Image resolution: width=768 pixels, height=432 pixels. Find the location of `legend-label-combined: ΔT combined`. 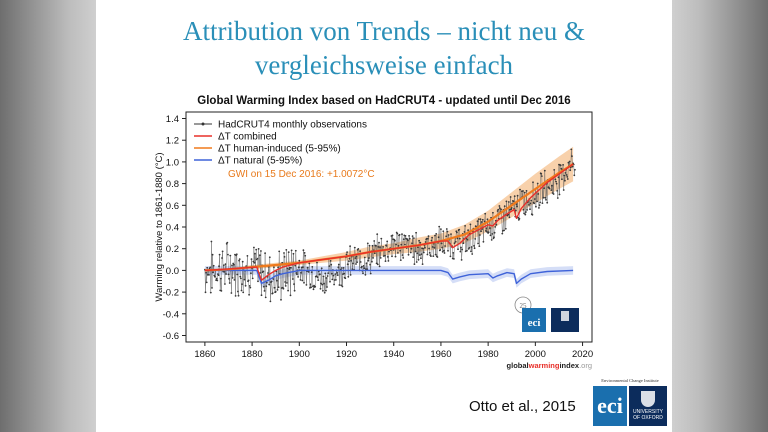

legend-label-combined: ΔT combined is located at coordinates (247, 137).